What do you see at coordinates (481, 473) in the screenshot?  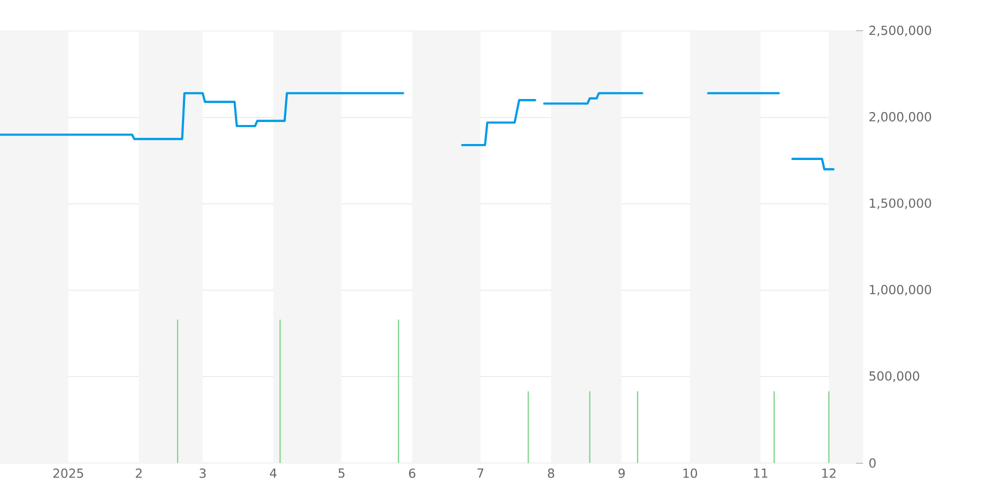 I see `x-tick-label: 7` at bounding box center [481, 473].